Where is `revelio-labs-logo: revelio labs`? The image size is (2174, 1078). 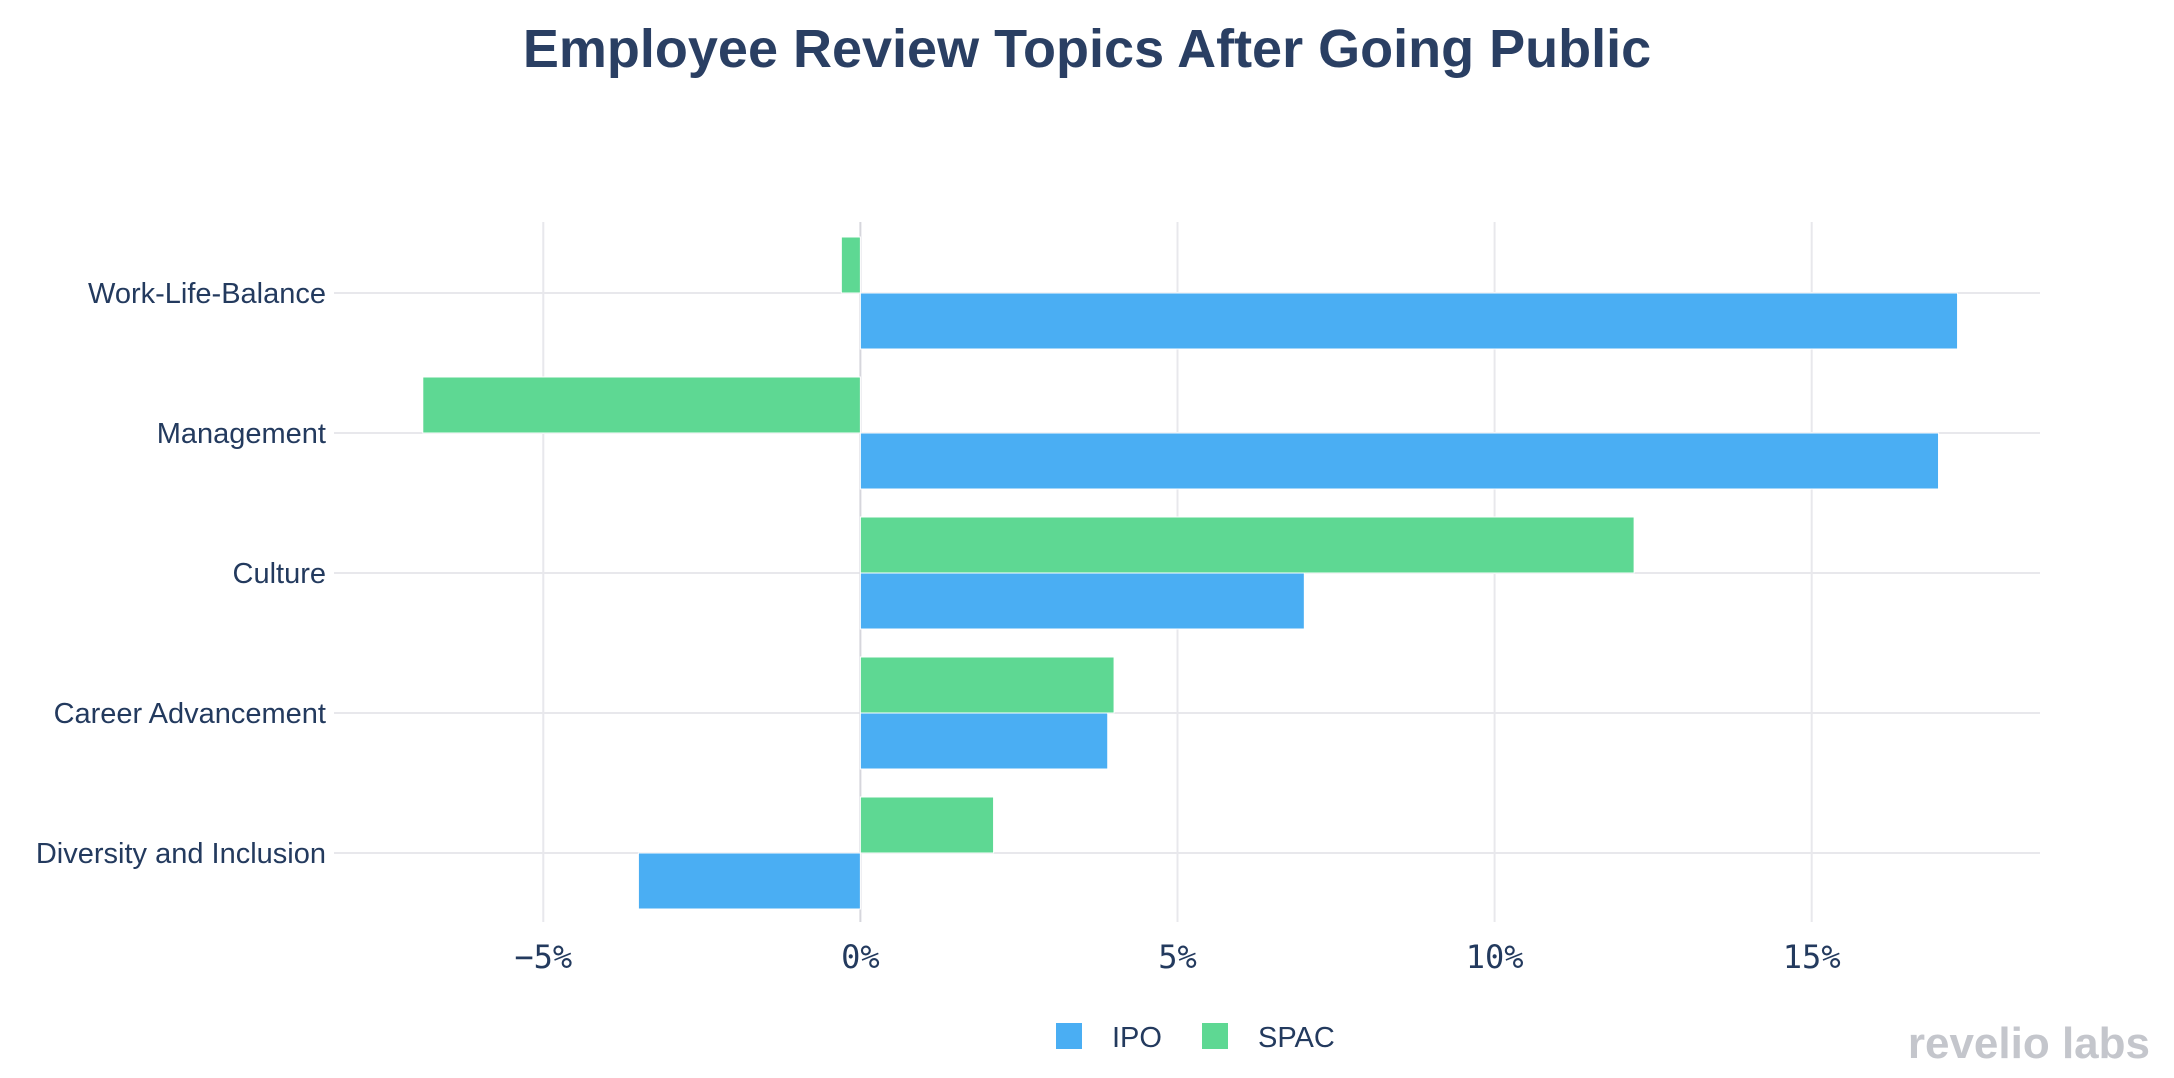 revelio-labs-logo: revelio labs is located at coordinates (2029, 1043).